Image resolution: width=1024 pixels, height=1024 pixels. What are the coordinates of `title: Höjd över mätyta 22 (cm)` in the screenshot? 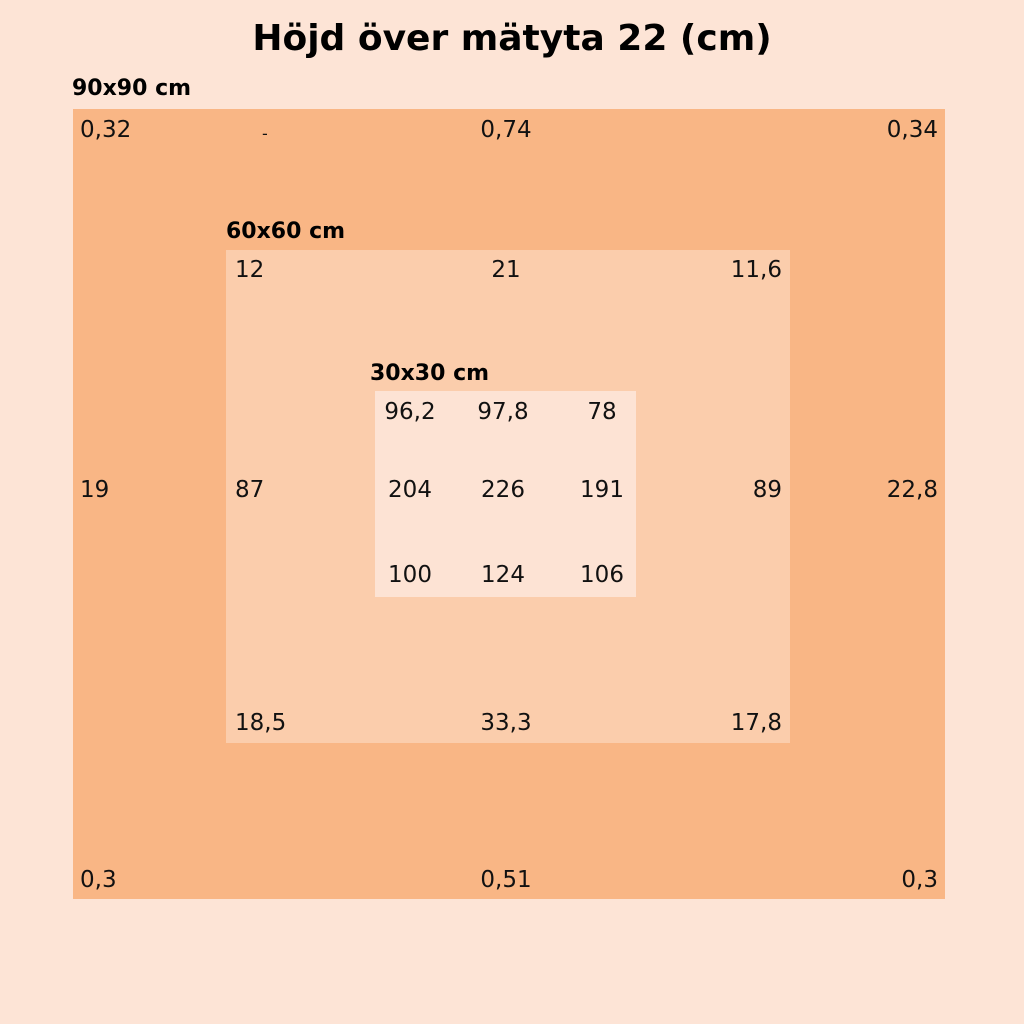 It's located at (512, 38).